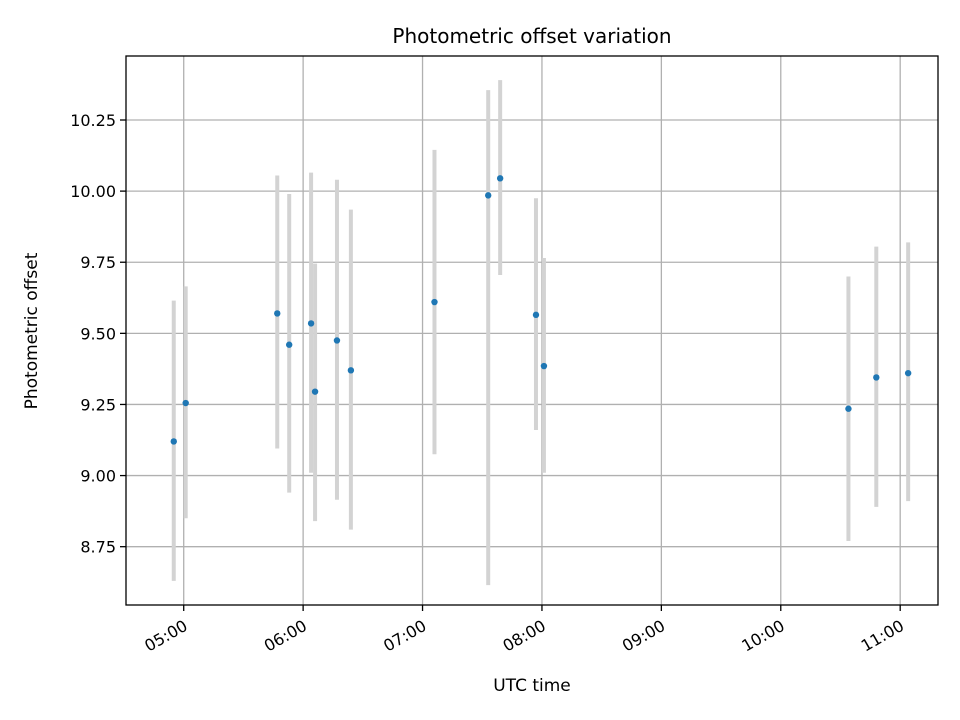  I want to click on y-tick-label: 9.75, so click(98, 262).